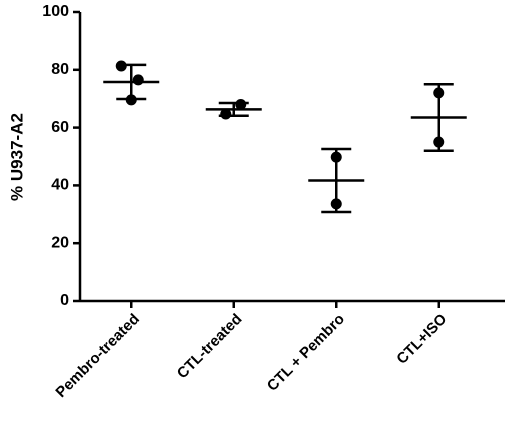 This screenshot has width=520, height=444. I want to click on y-tick-label: 40, so click(60, 185).